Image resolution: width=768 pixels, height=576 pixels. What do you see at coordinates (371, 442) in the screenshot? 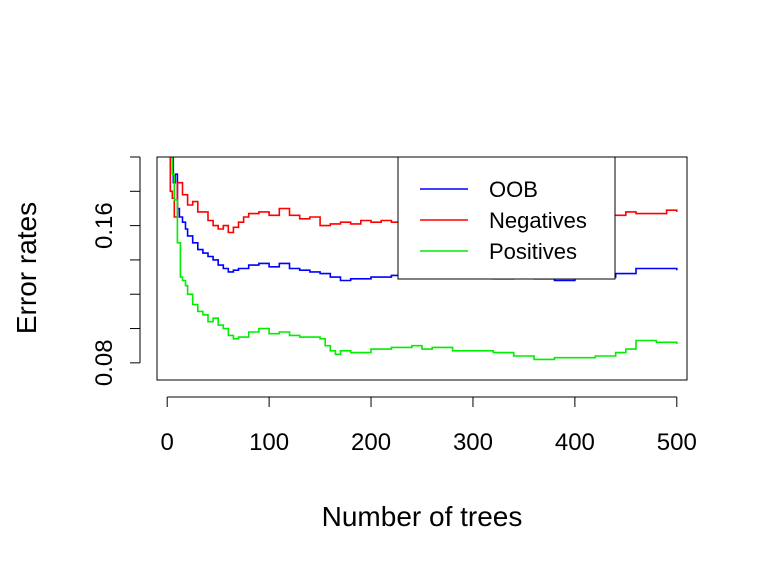
I see `x-tick-label: 200` at bounding box center [371, 442].